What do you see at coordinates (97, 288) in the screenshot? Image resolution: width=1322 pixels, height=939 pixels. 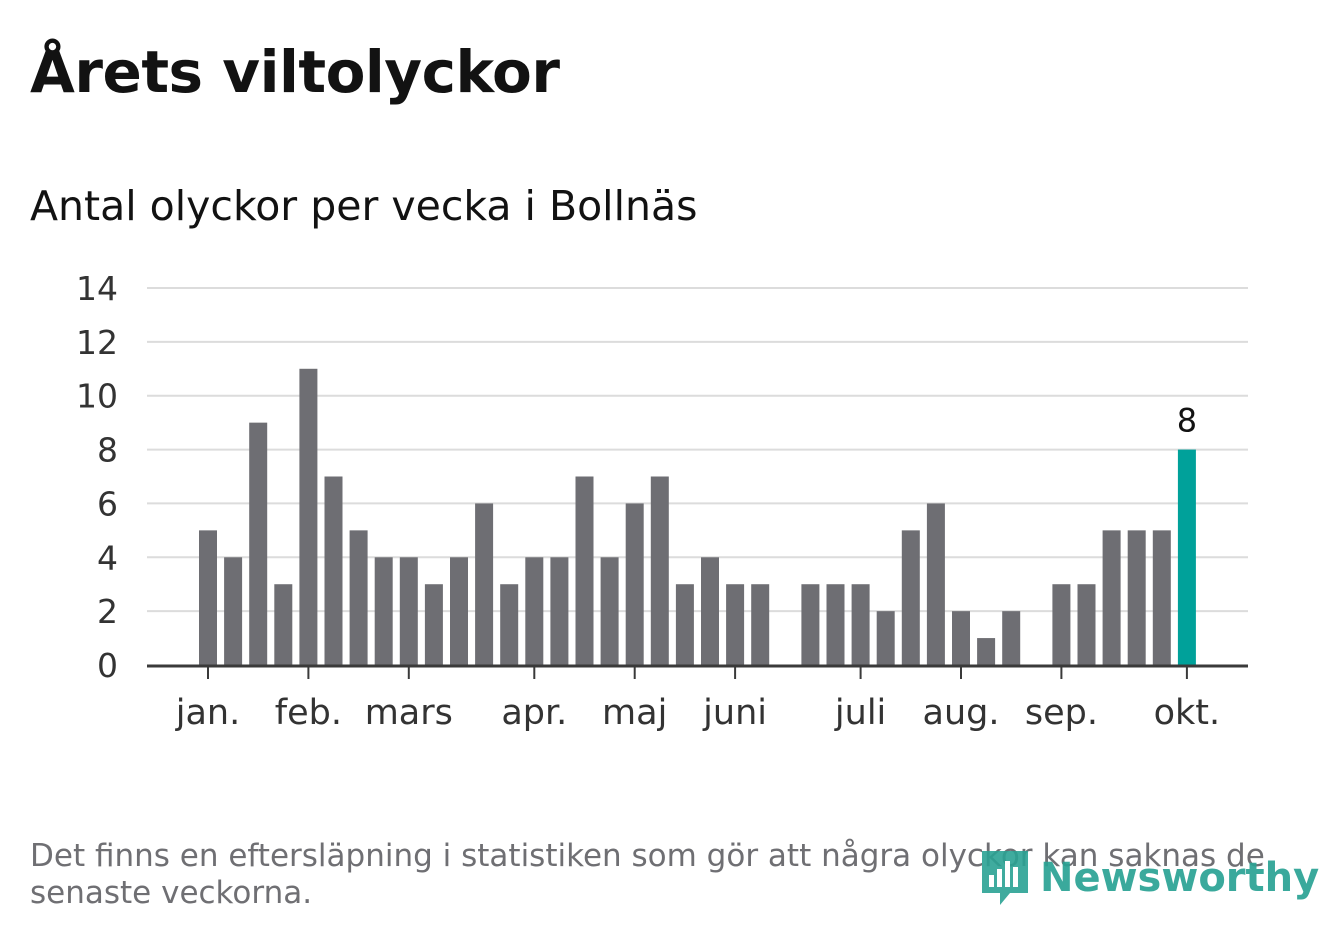 I see `y-tick-label: 14` at bounding box center [97, 288].